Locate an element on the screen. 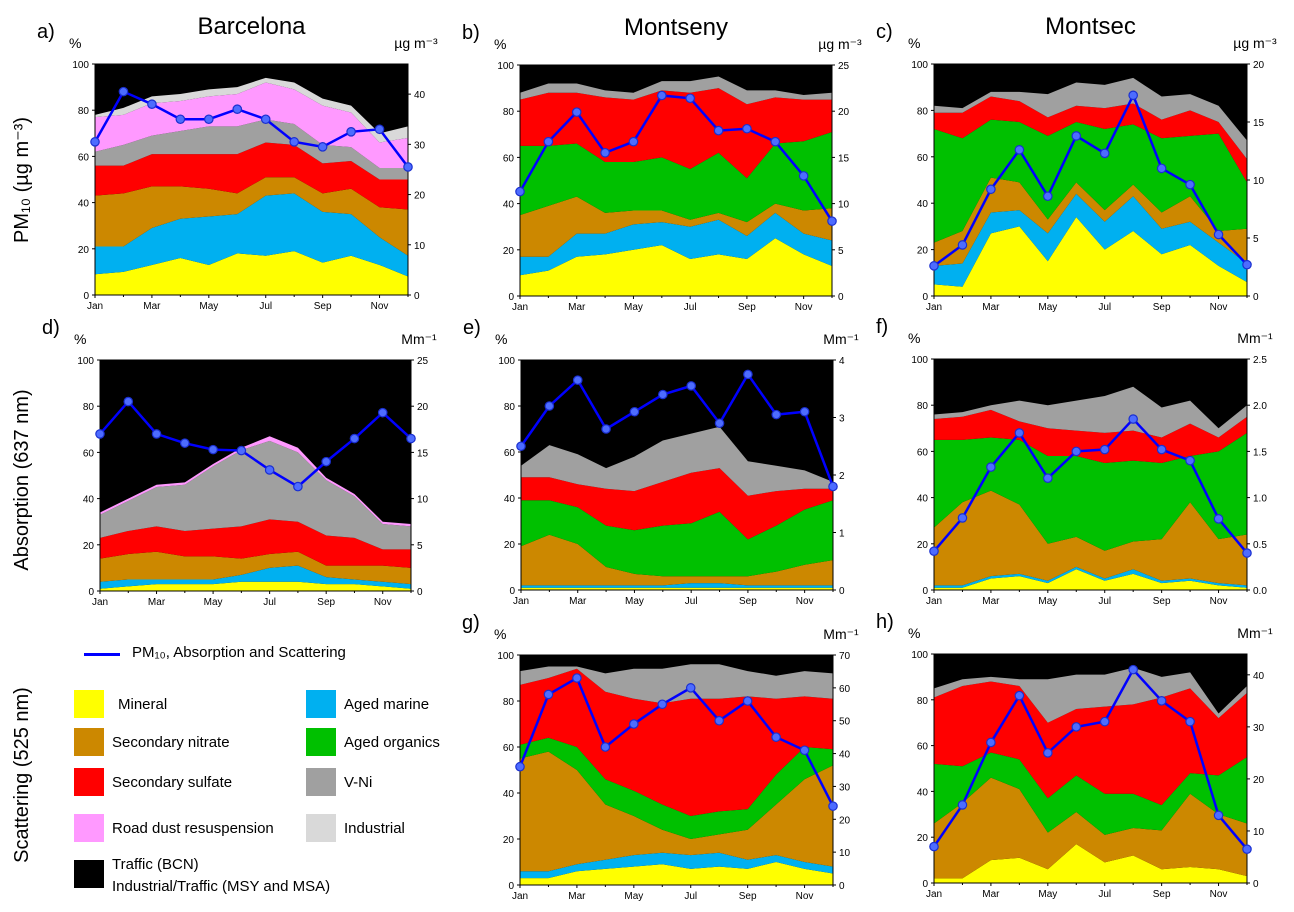 The width and height of the screenshot is (1294, 912). panel-label: e) is located at coordinates (472, 328).